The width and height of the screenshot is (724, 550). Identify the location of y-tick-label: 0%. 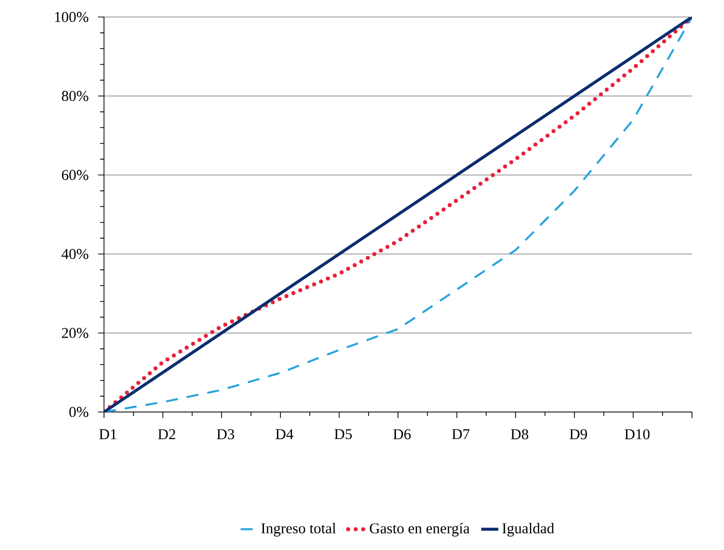
(78, 412).